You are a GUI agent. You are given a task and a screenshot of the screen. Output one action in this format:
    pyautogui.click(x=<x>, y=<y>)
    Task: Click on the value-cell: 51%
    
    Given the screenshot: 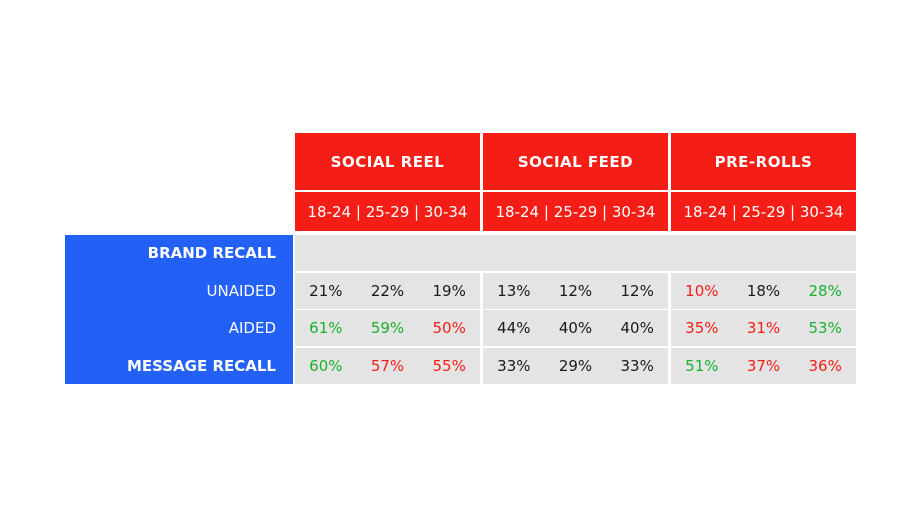 What is the action you would take?
    pyautogui.click(x=702, y=366)
    